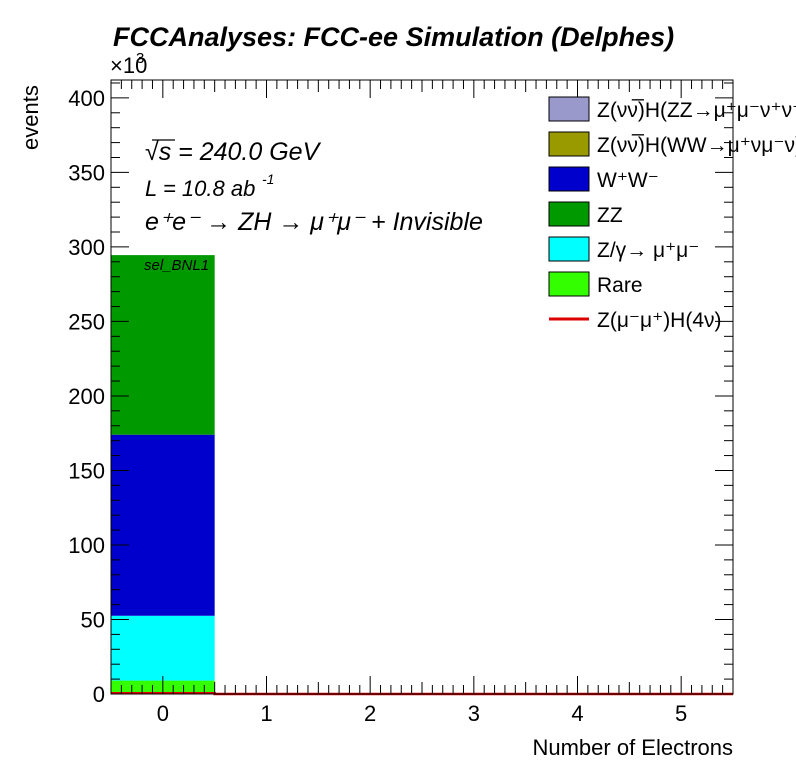 This screenshot has width=796, height=777. I want to click on legend-swatch-rare, so click(569, 284).